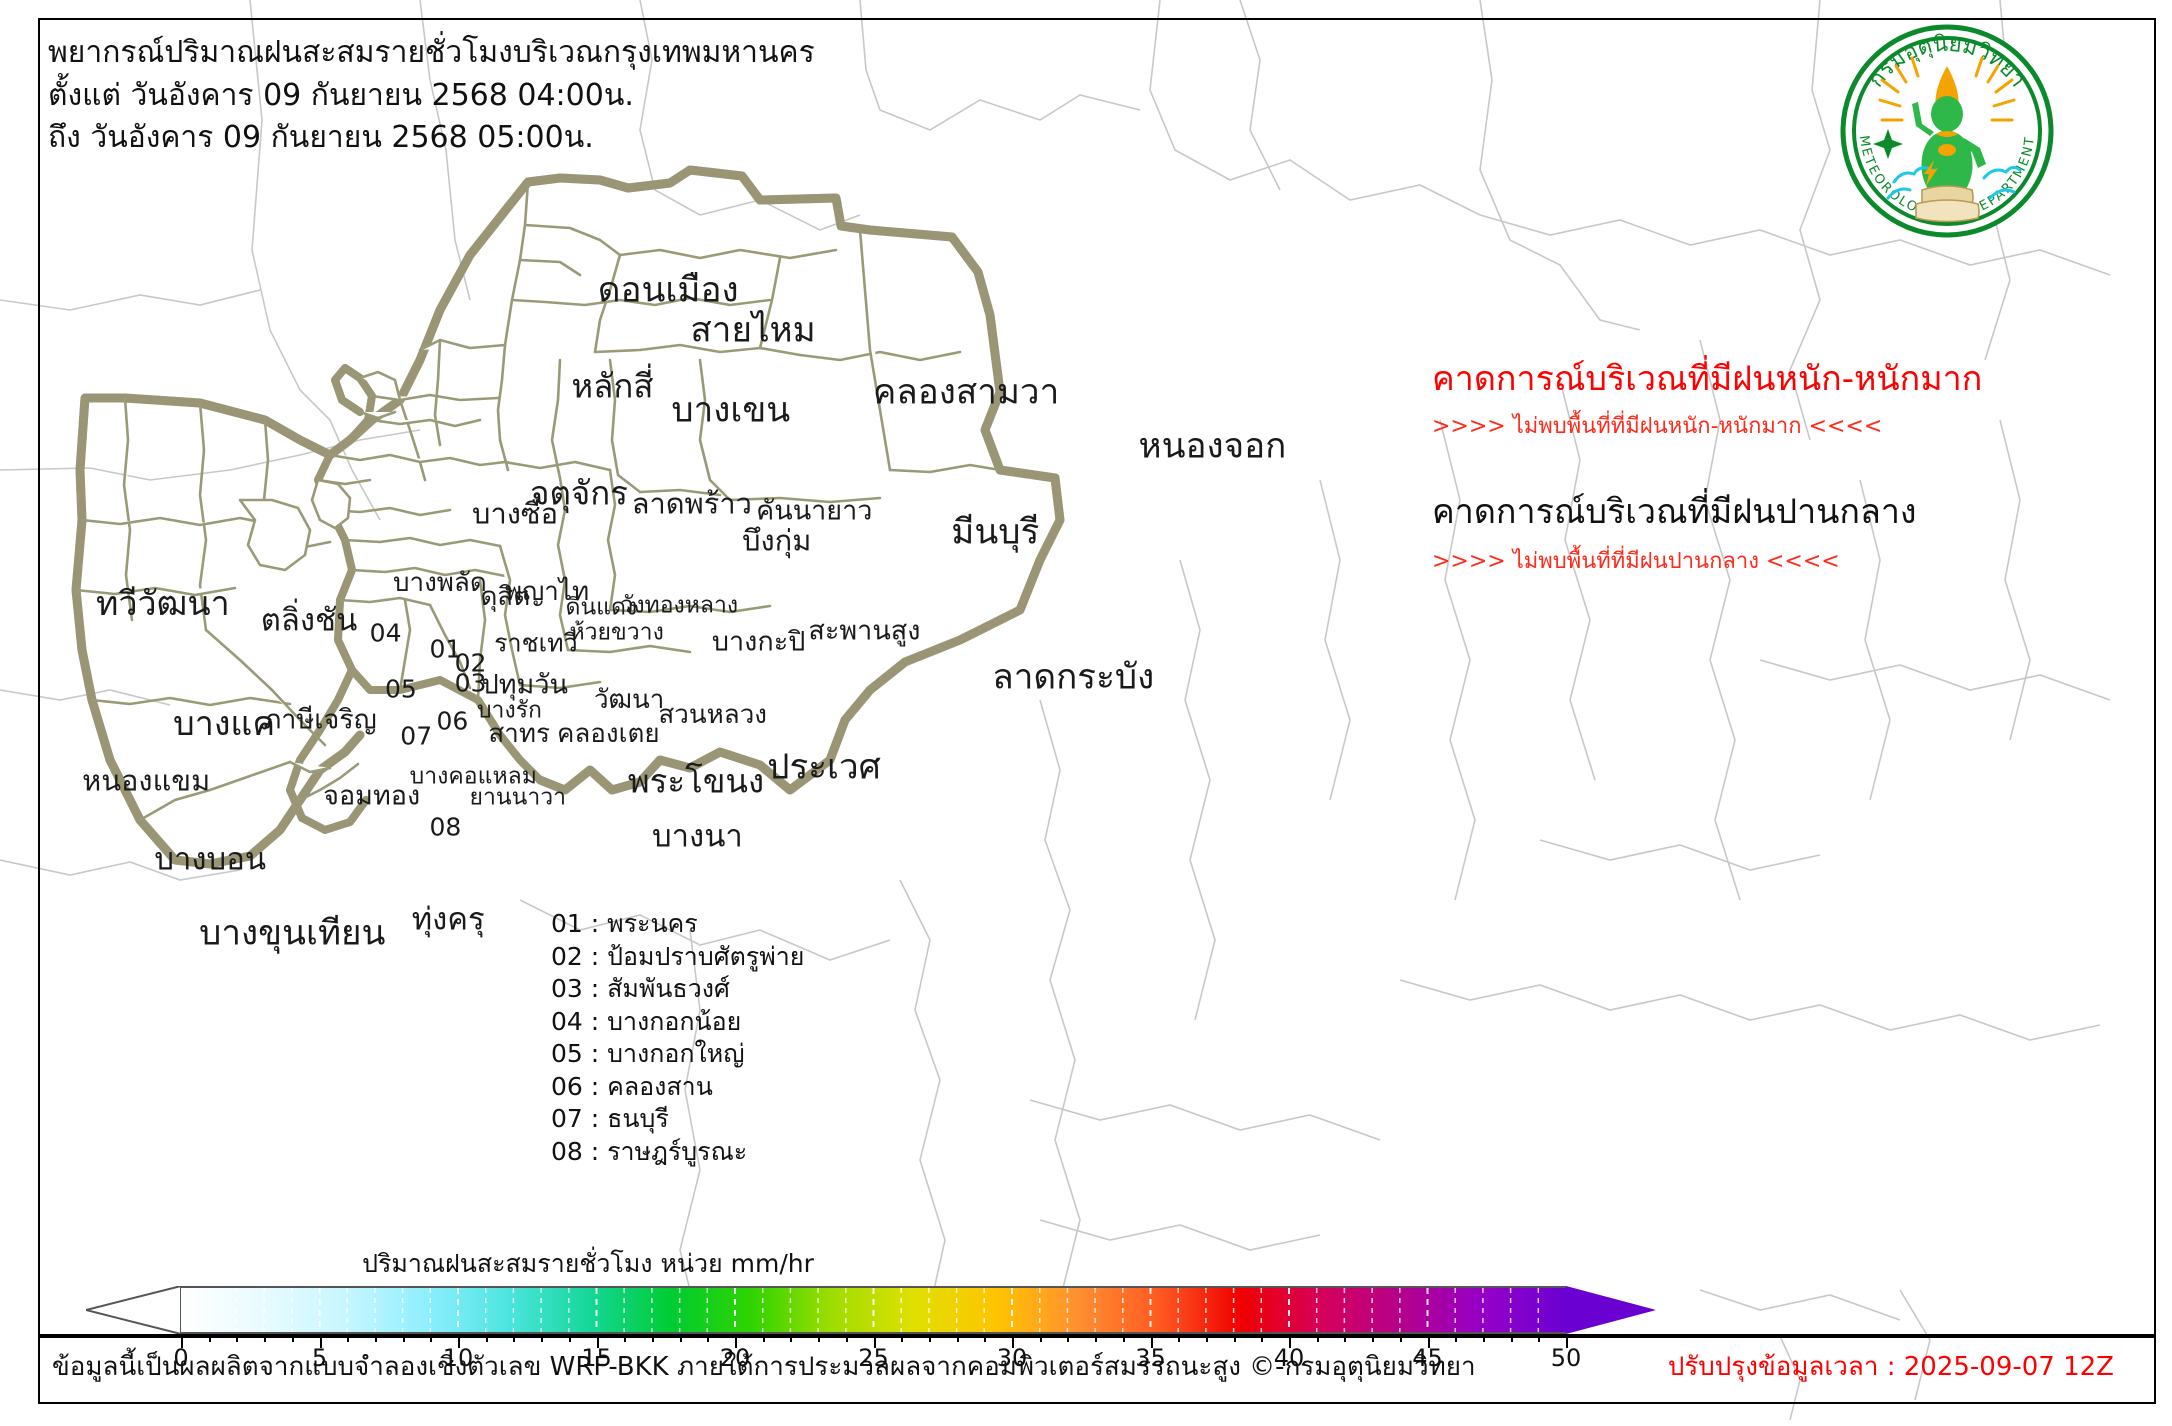 This screenshot has height=1426, width=2172. Describe the element at coordinates (1888, 144) in the screenshot. I see `logo-star-icon` at that location.